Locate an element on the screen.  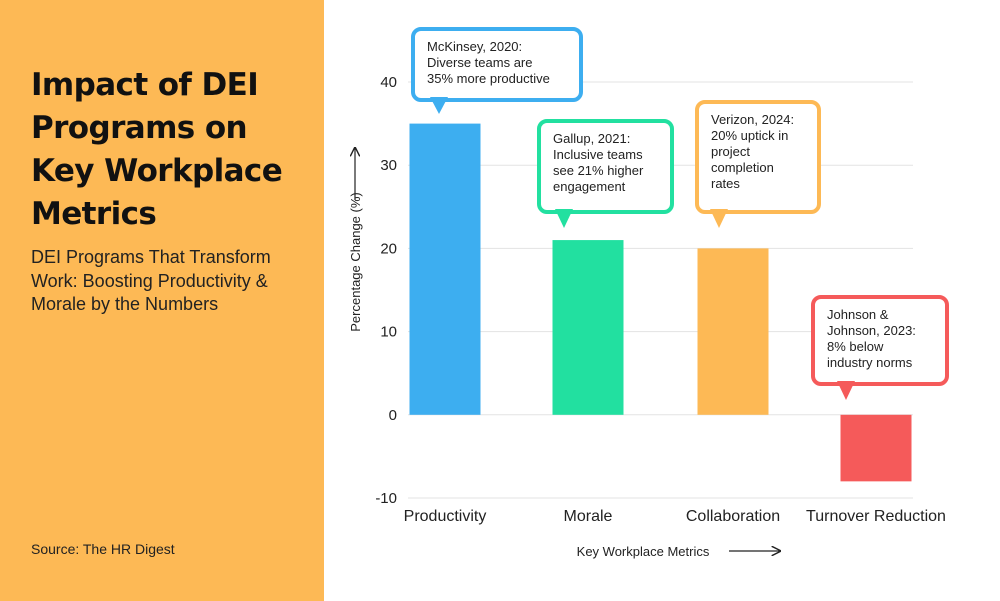
y-axis-label: Percentage Change (%) is located at coordinates (355, 261).